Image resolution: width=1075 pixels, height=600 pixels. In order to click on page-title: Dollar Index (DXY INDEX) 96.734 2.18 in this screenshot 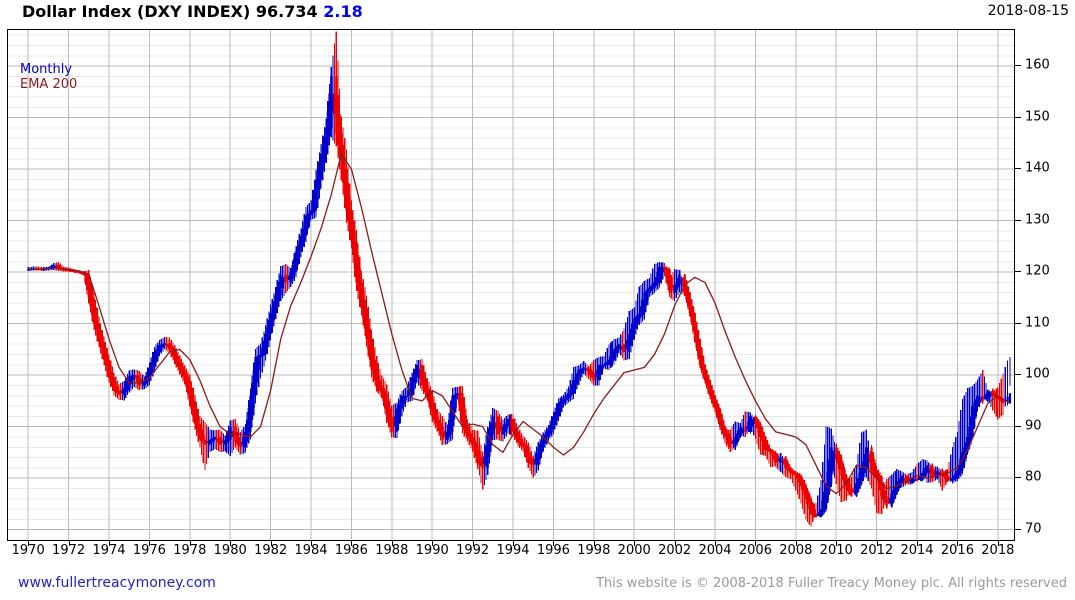, I will do `click(192, 11)`.